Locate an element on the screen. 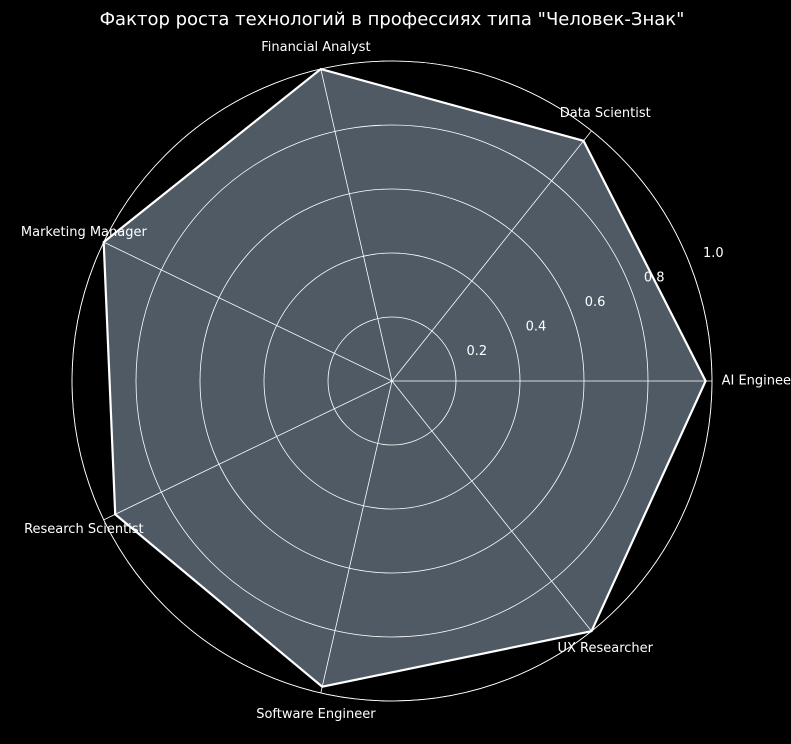  category-label: Data Scientist is located at coordinates (605, 113).